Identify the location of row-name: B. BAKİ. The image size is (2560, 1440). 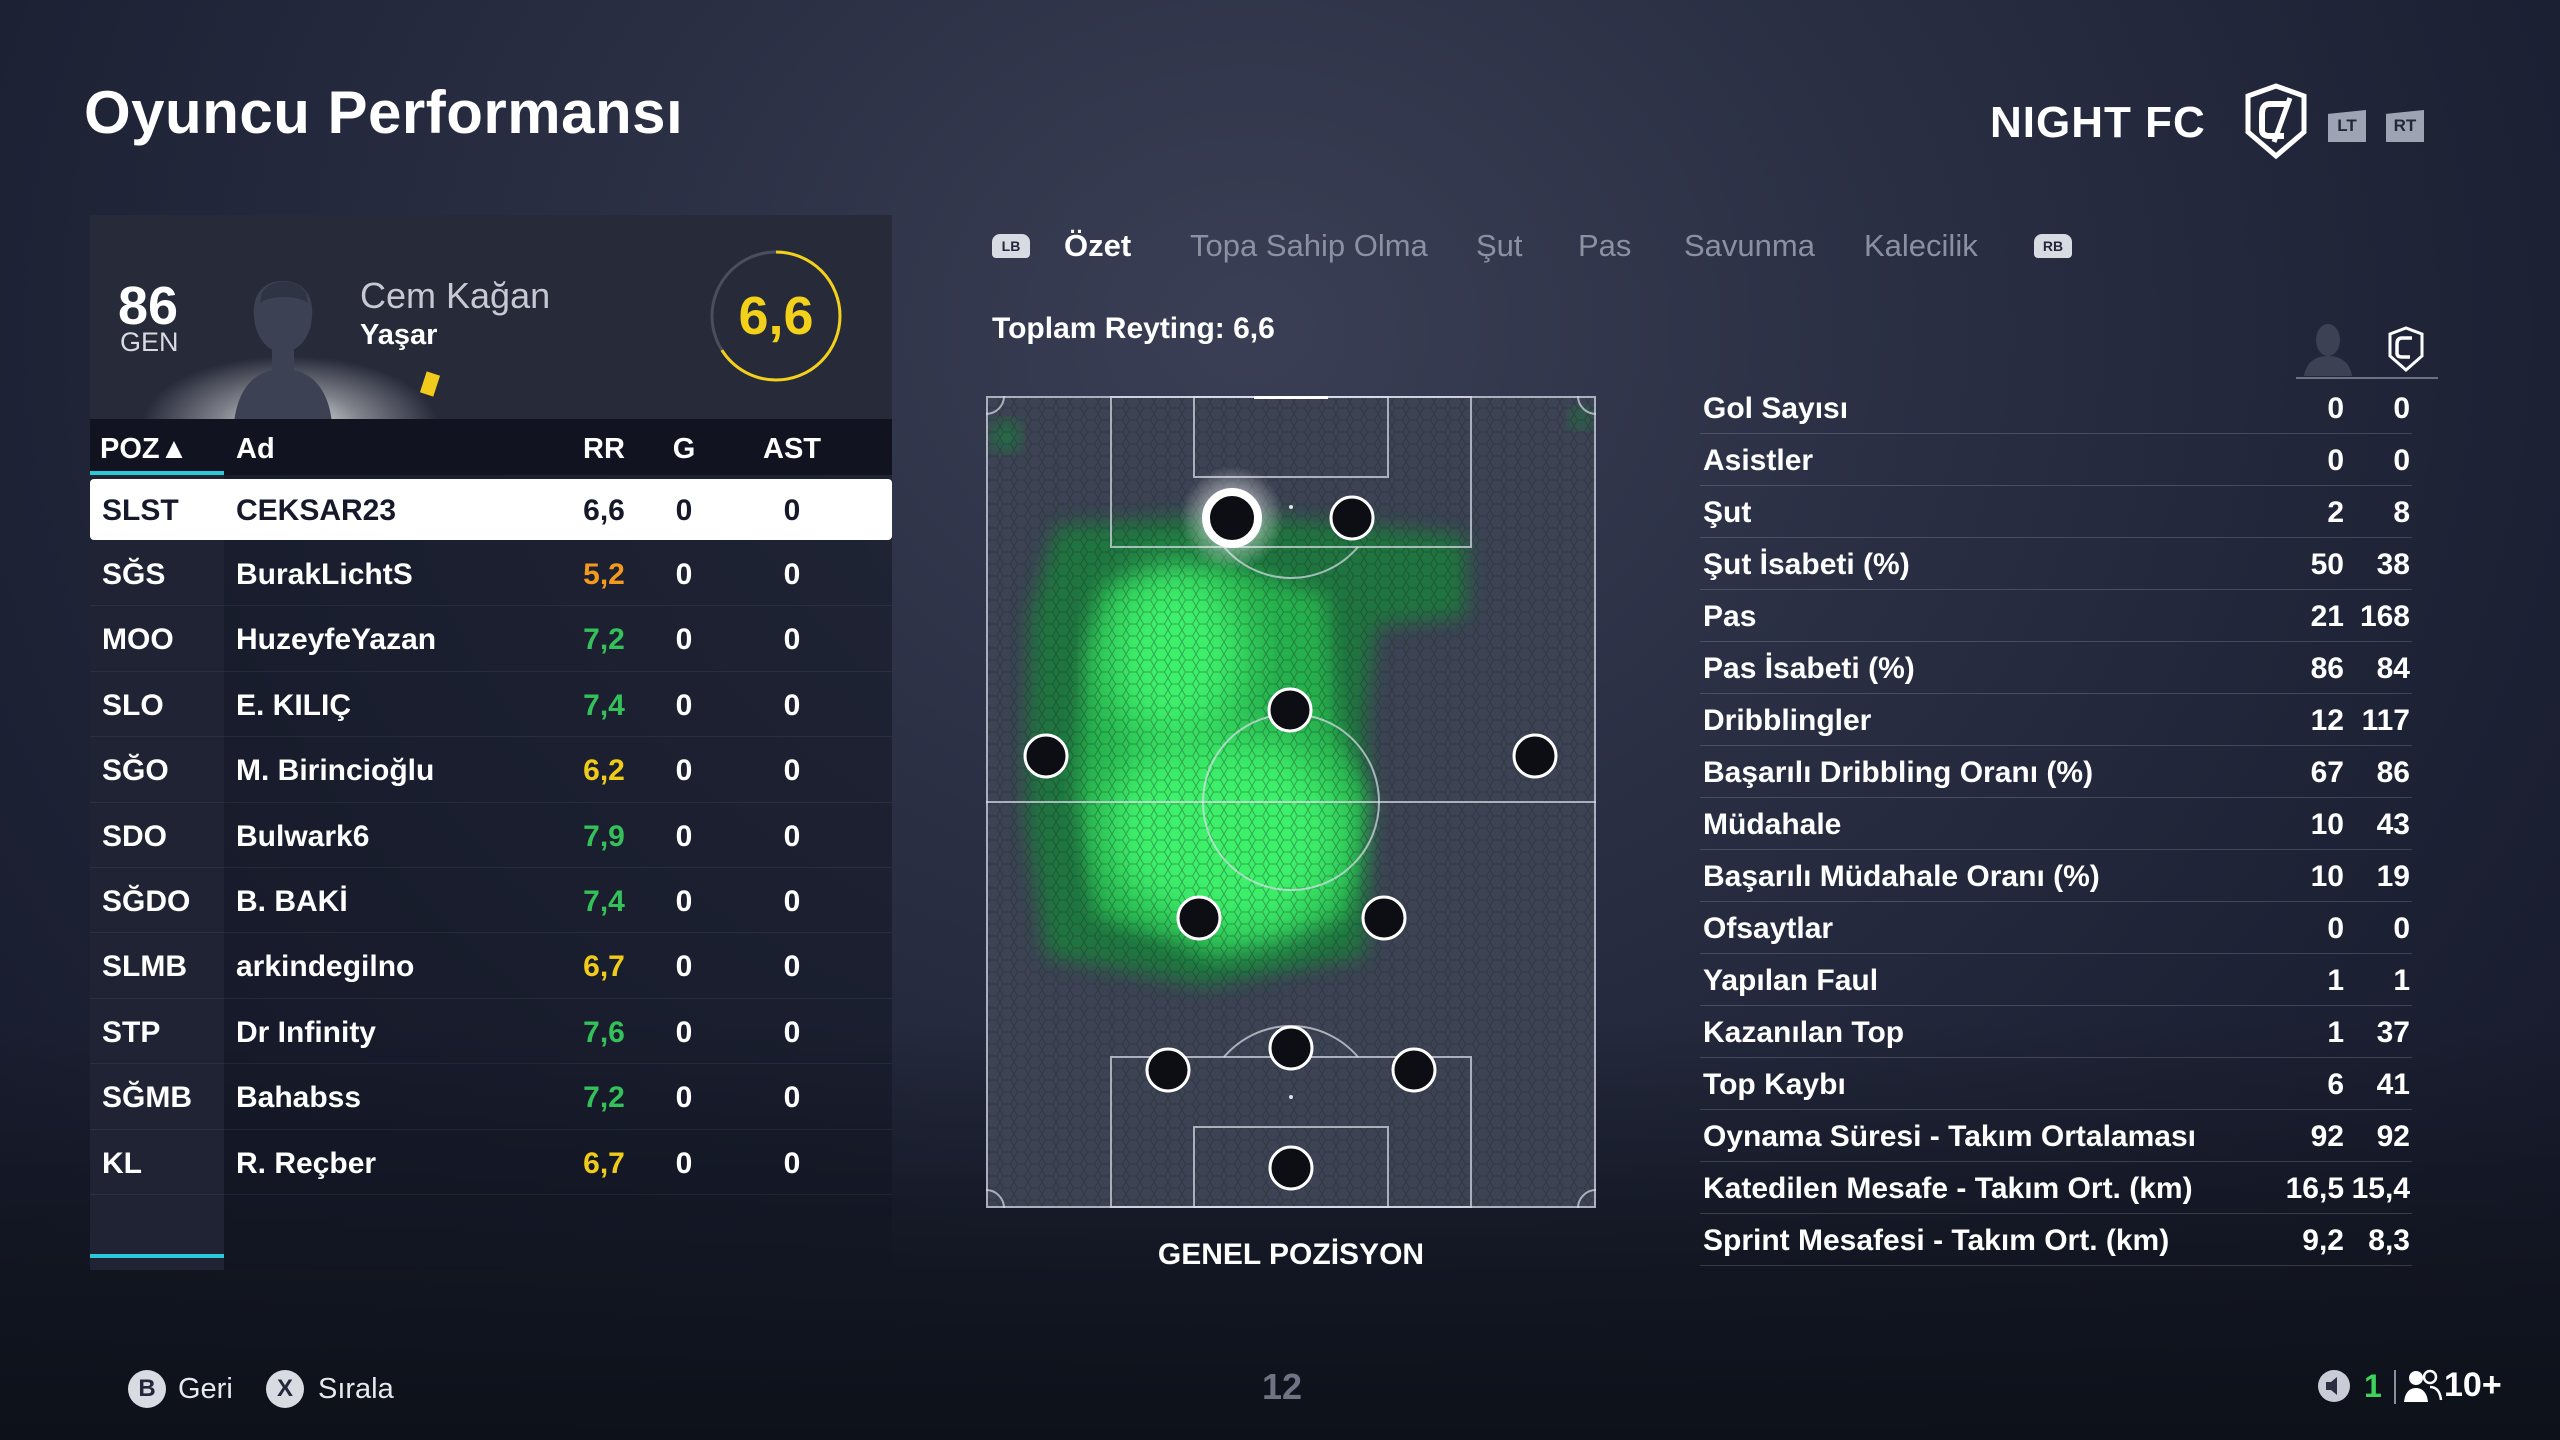
(292, 901).